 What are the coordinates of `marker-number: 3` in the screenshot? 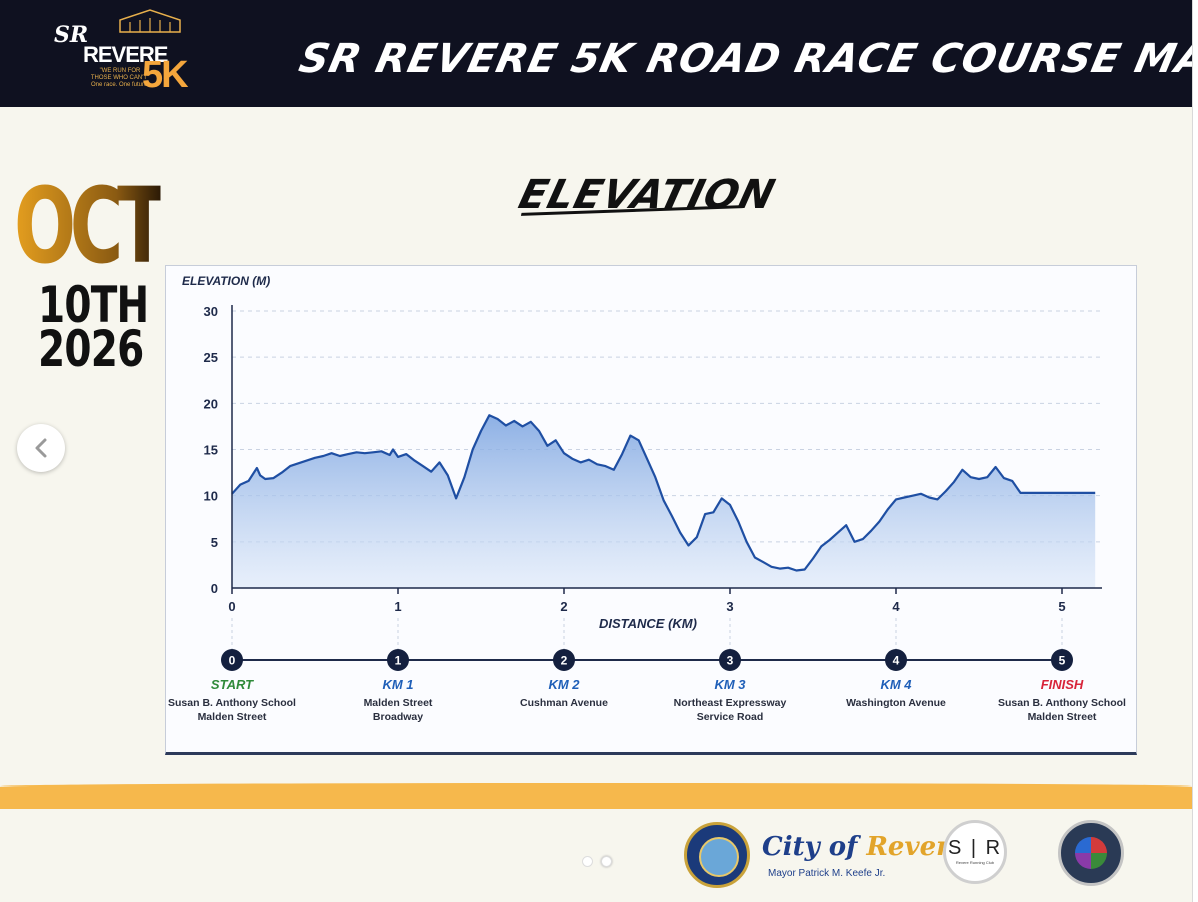 It's located at (730, 661).